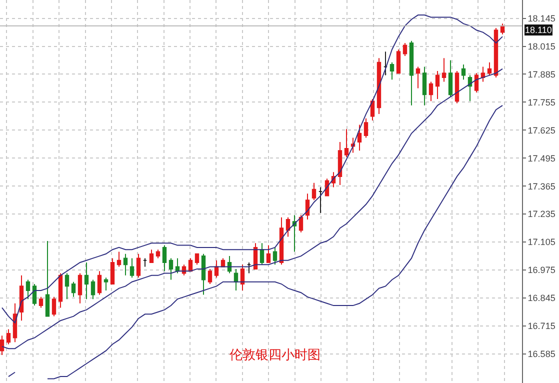  What do you see at coordinates (542, 18) in the screenshot?
I see `y-tick-label: 18.145` at bounding box center [542, 18].